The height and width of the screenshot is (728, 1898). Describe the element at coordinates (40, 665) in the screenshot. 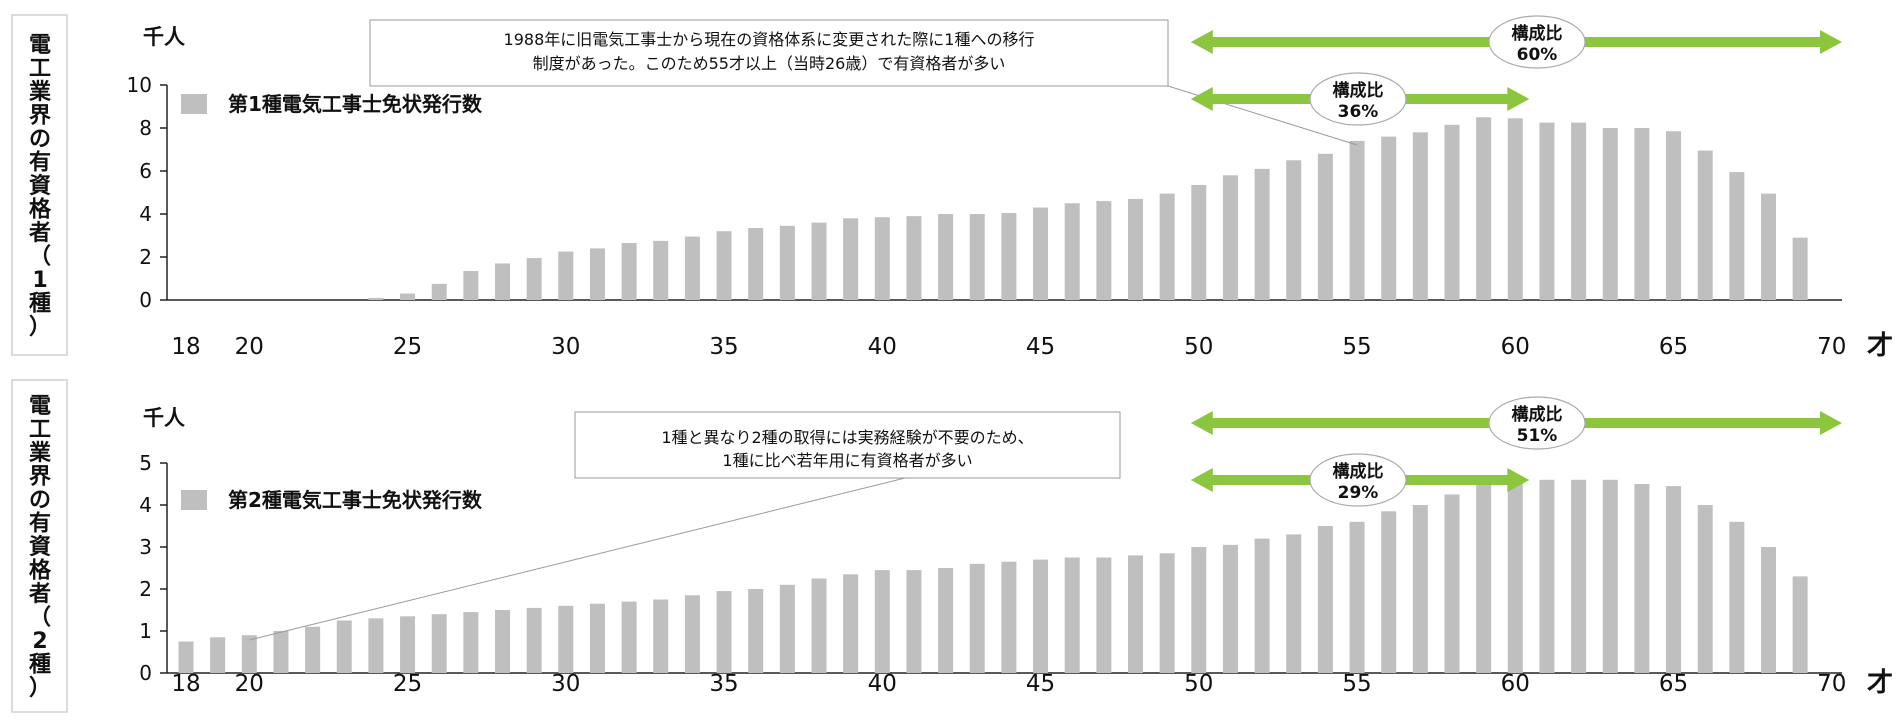

I see `y-axis-label-char: 種` at that location.